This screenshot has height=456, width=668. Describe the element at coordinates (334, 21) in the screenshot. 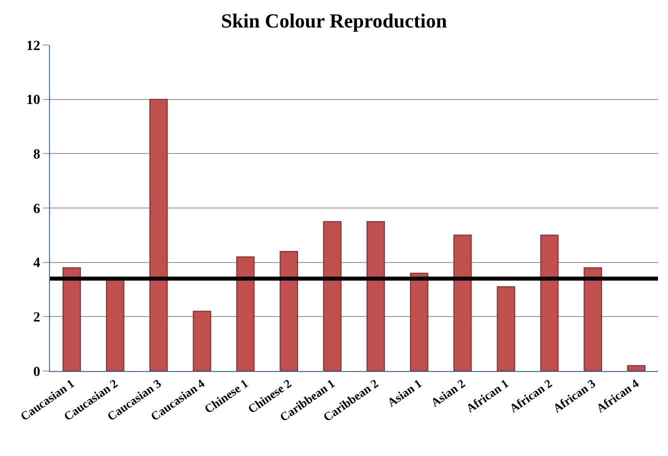

I see `chart-title: Skin Colour Reproduction` at that location.